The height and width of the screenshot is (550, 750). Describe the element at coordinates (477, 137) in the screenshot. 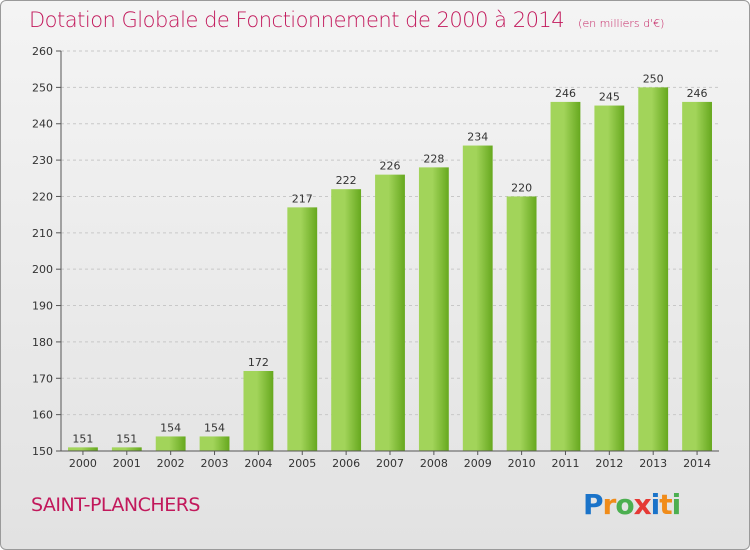

I see `data-label: 234` at that location.